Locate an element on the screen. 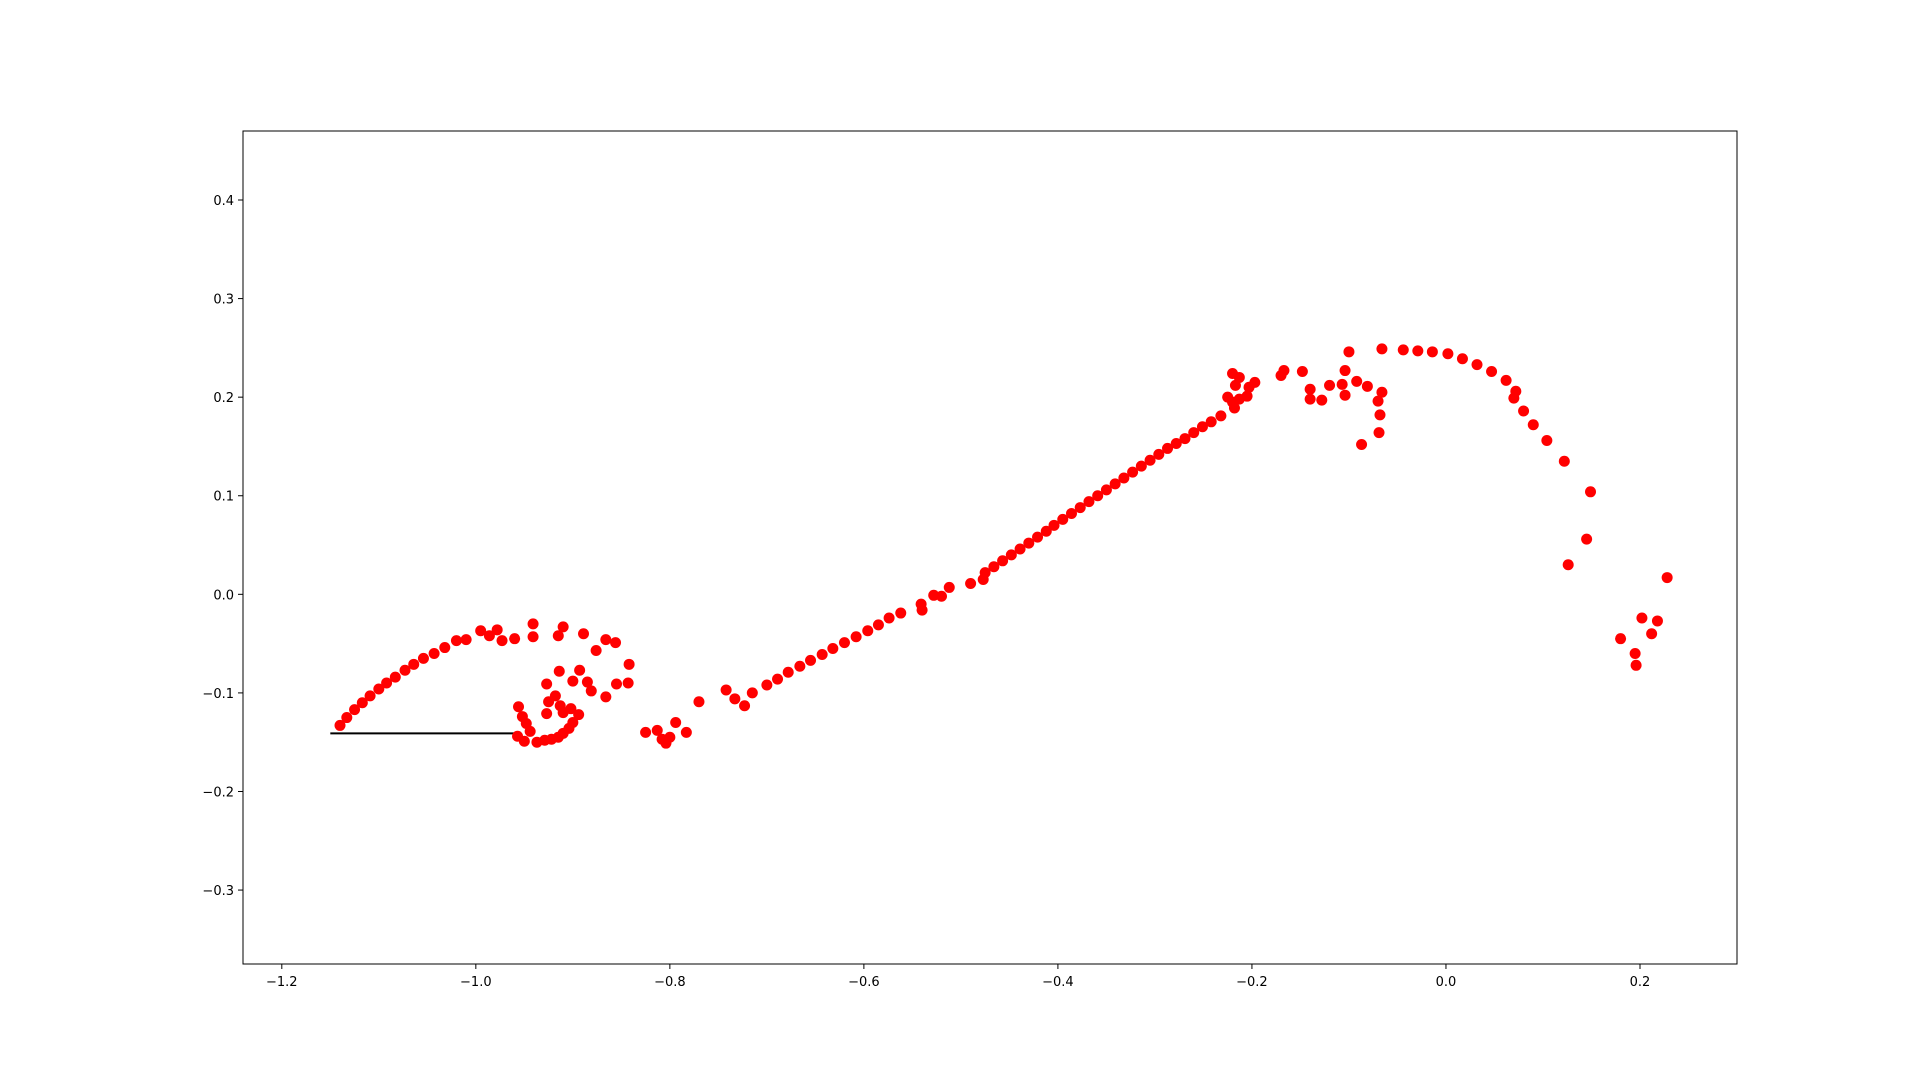 This screenshot has height=1080, width=1920. x-tick-label: −0.2 is located at coordinates (1252, 982).